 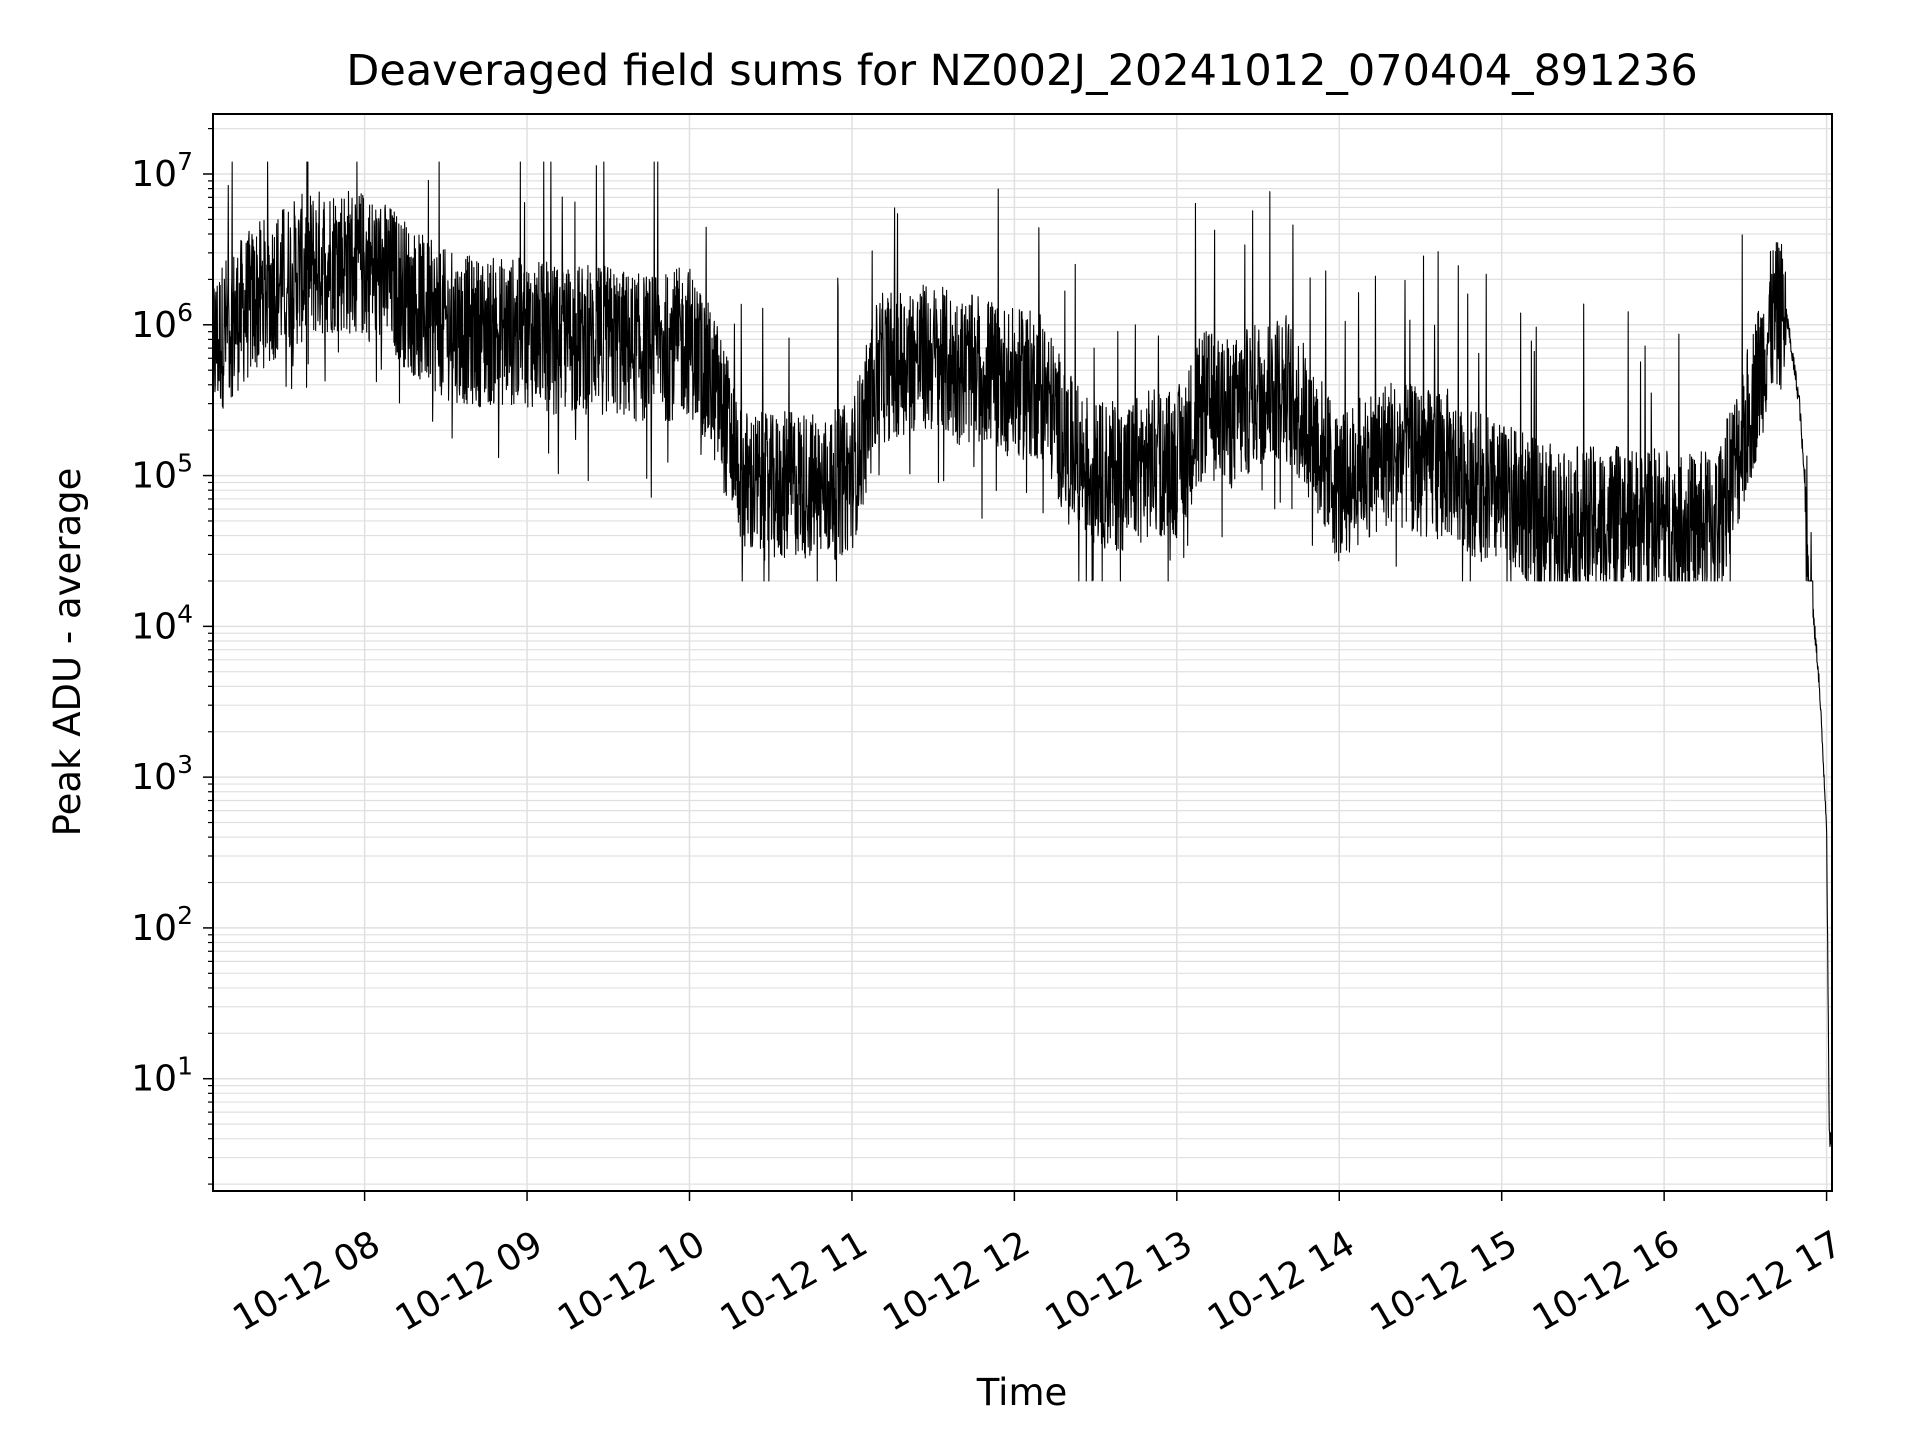 I want to click on y-tick-label: 10⁴, so click(x=162, y=623).